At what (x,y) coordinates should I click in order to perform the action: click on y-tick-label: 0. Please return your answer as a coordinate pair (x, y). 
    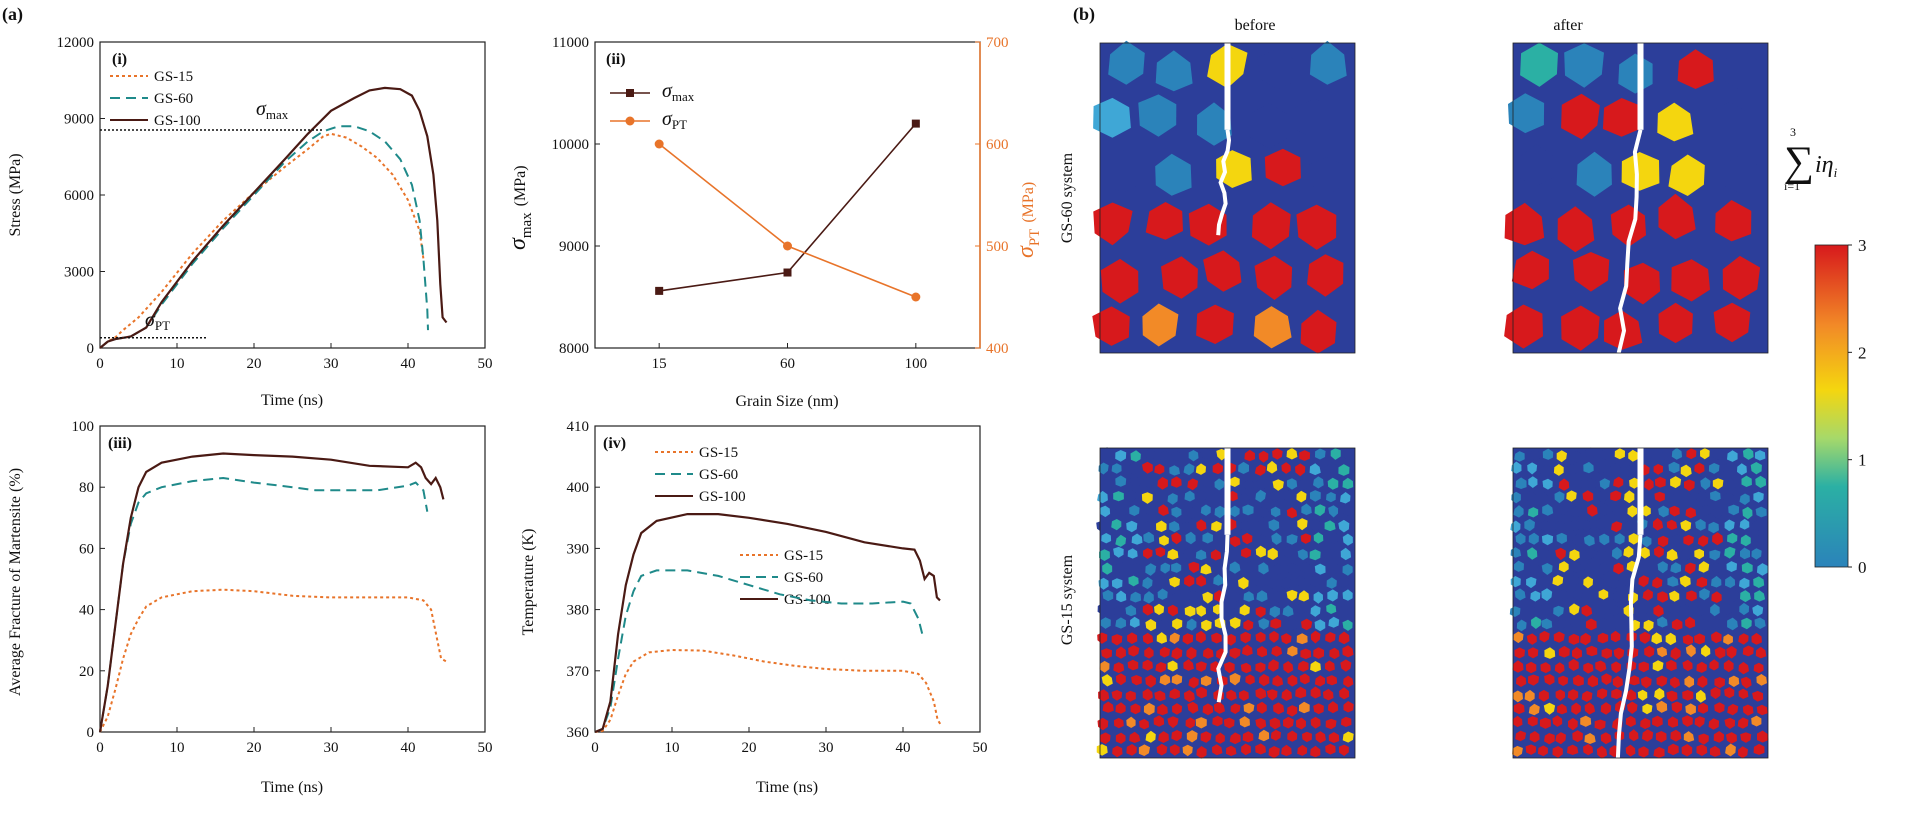
    Looking at the image, I should click on (91, 733).